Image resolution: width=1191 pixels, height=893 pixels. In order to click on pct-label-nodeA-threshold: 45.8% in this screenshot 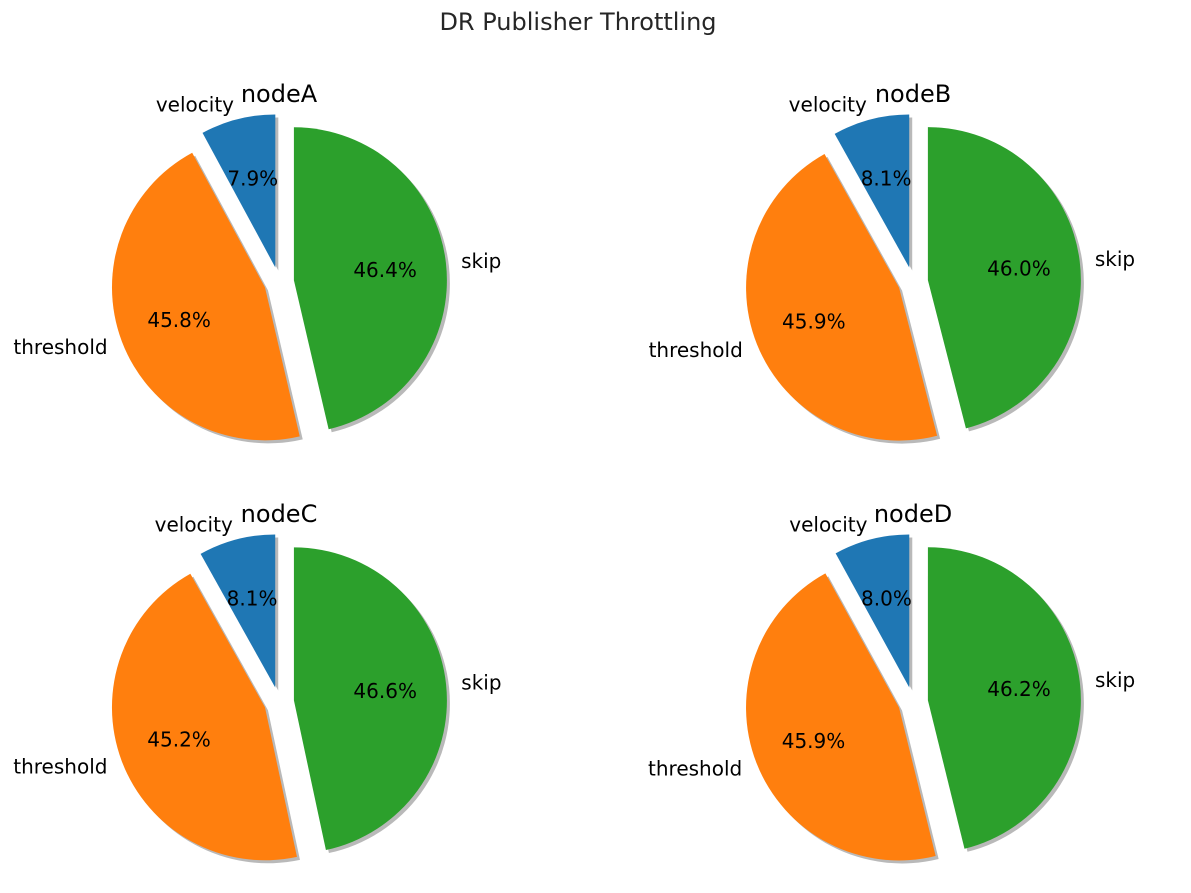, I will do `click(179, 320)`.